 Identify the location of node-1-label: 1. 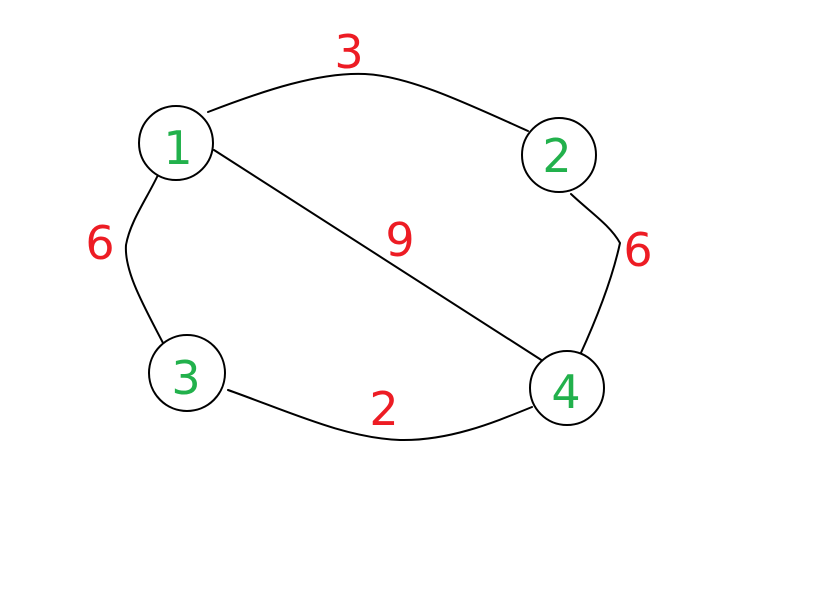
(177, 148).